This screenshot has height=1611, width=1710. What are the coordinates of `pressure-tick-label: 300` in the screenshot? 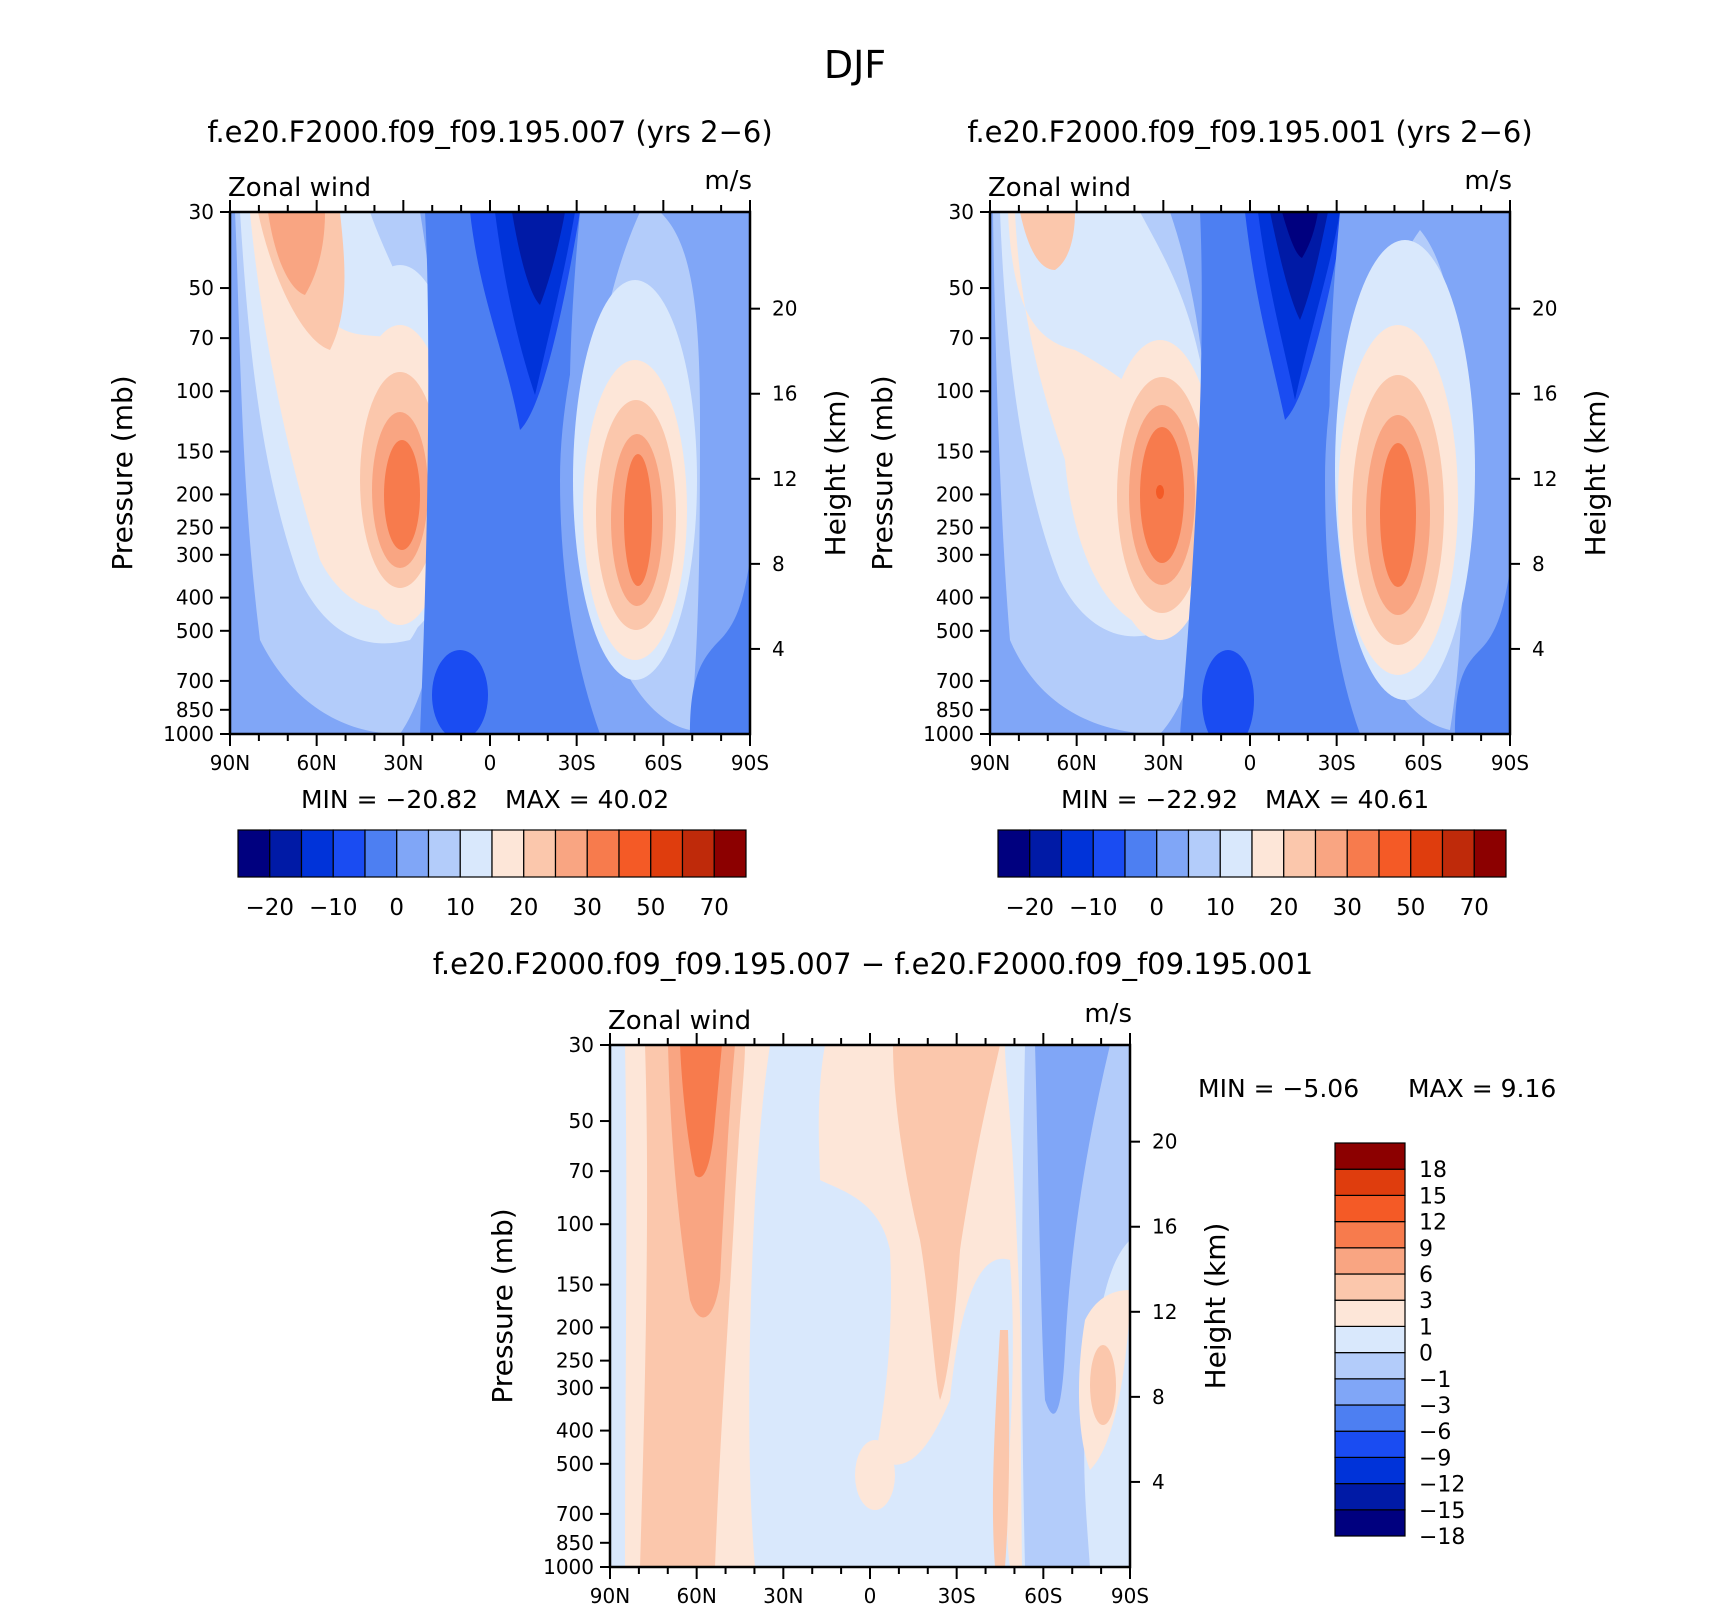 It's located at (195, 555).